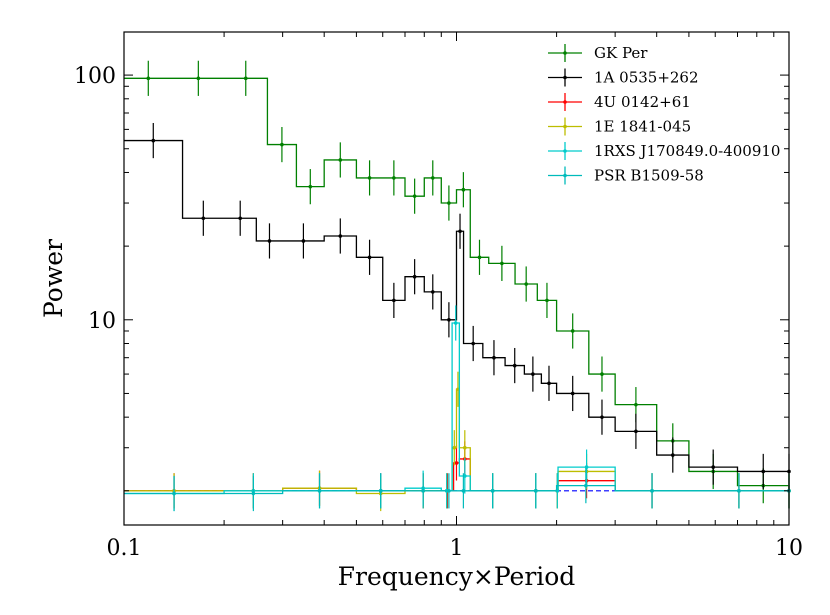 The width and height of the screenshot is (830, 615). I want to click on legend-entry: 1RXS J170849.0-400910, so click(664, 151).